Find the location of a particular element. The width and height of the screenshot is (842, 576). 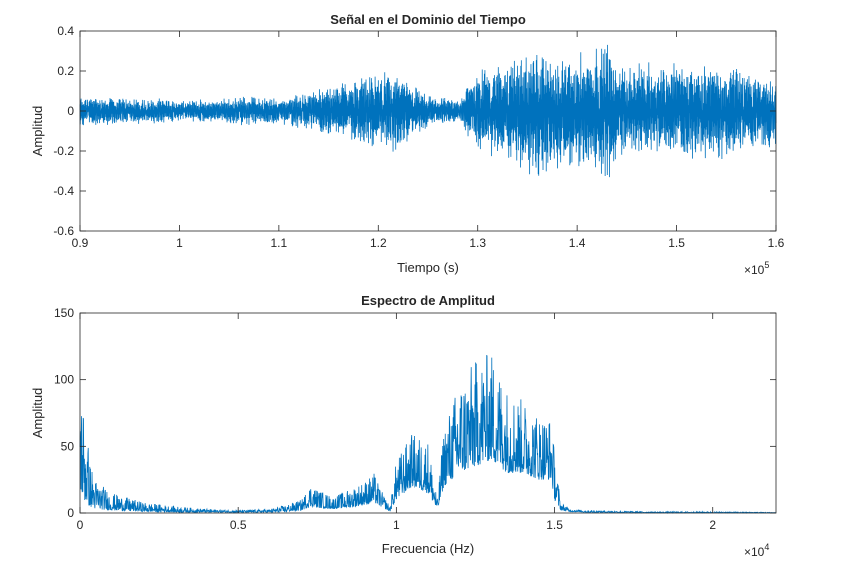

spectrum-x-tick-label: 0 is located at coordinates (80, 525).